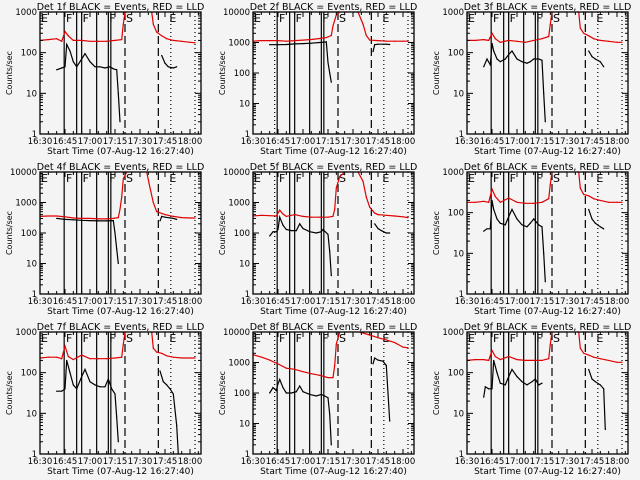 The width and height of the screenshot is (640, 480). I want to click on y-tick-label: 100, so click(29, 54).